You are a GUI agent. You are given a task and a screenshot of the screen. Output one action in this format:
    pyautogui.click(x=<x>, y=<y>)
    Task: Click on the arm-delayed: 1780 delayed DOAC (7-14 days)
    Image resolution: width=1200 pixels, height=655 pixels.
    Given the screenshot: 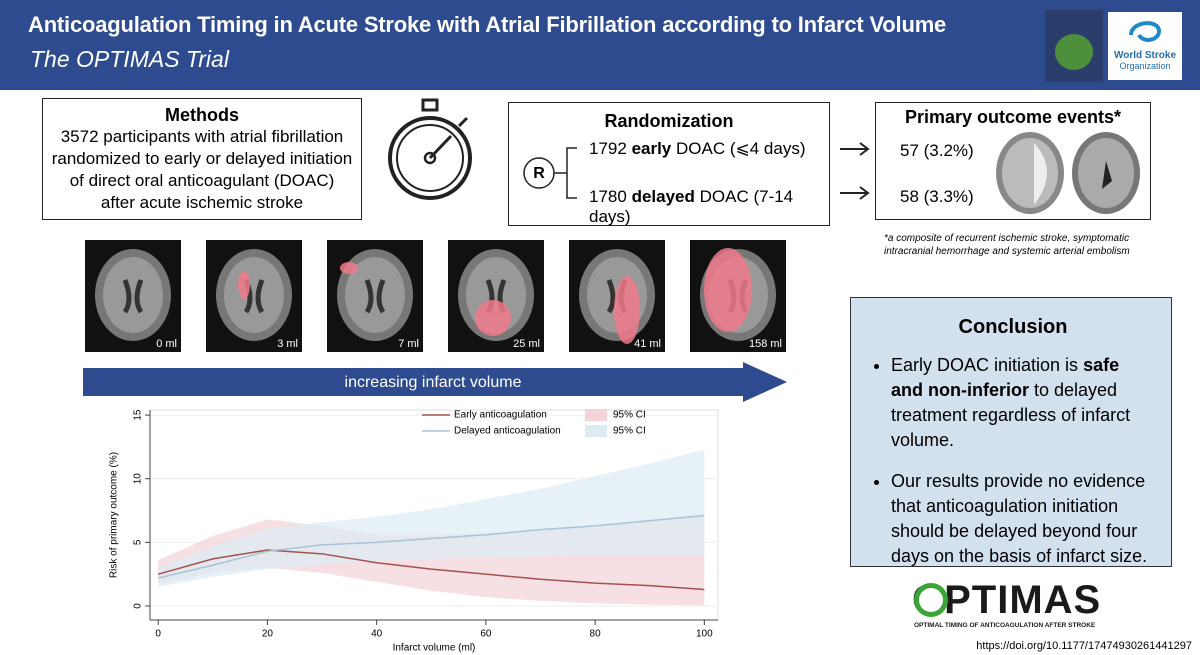 What is the action you would take?
    pyautogui.click(x=709, y=207)
    